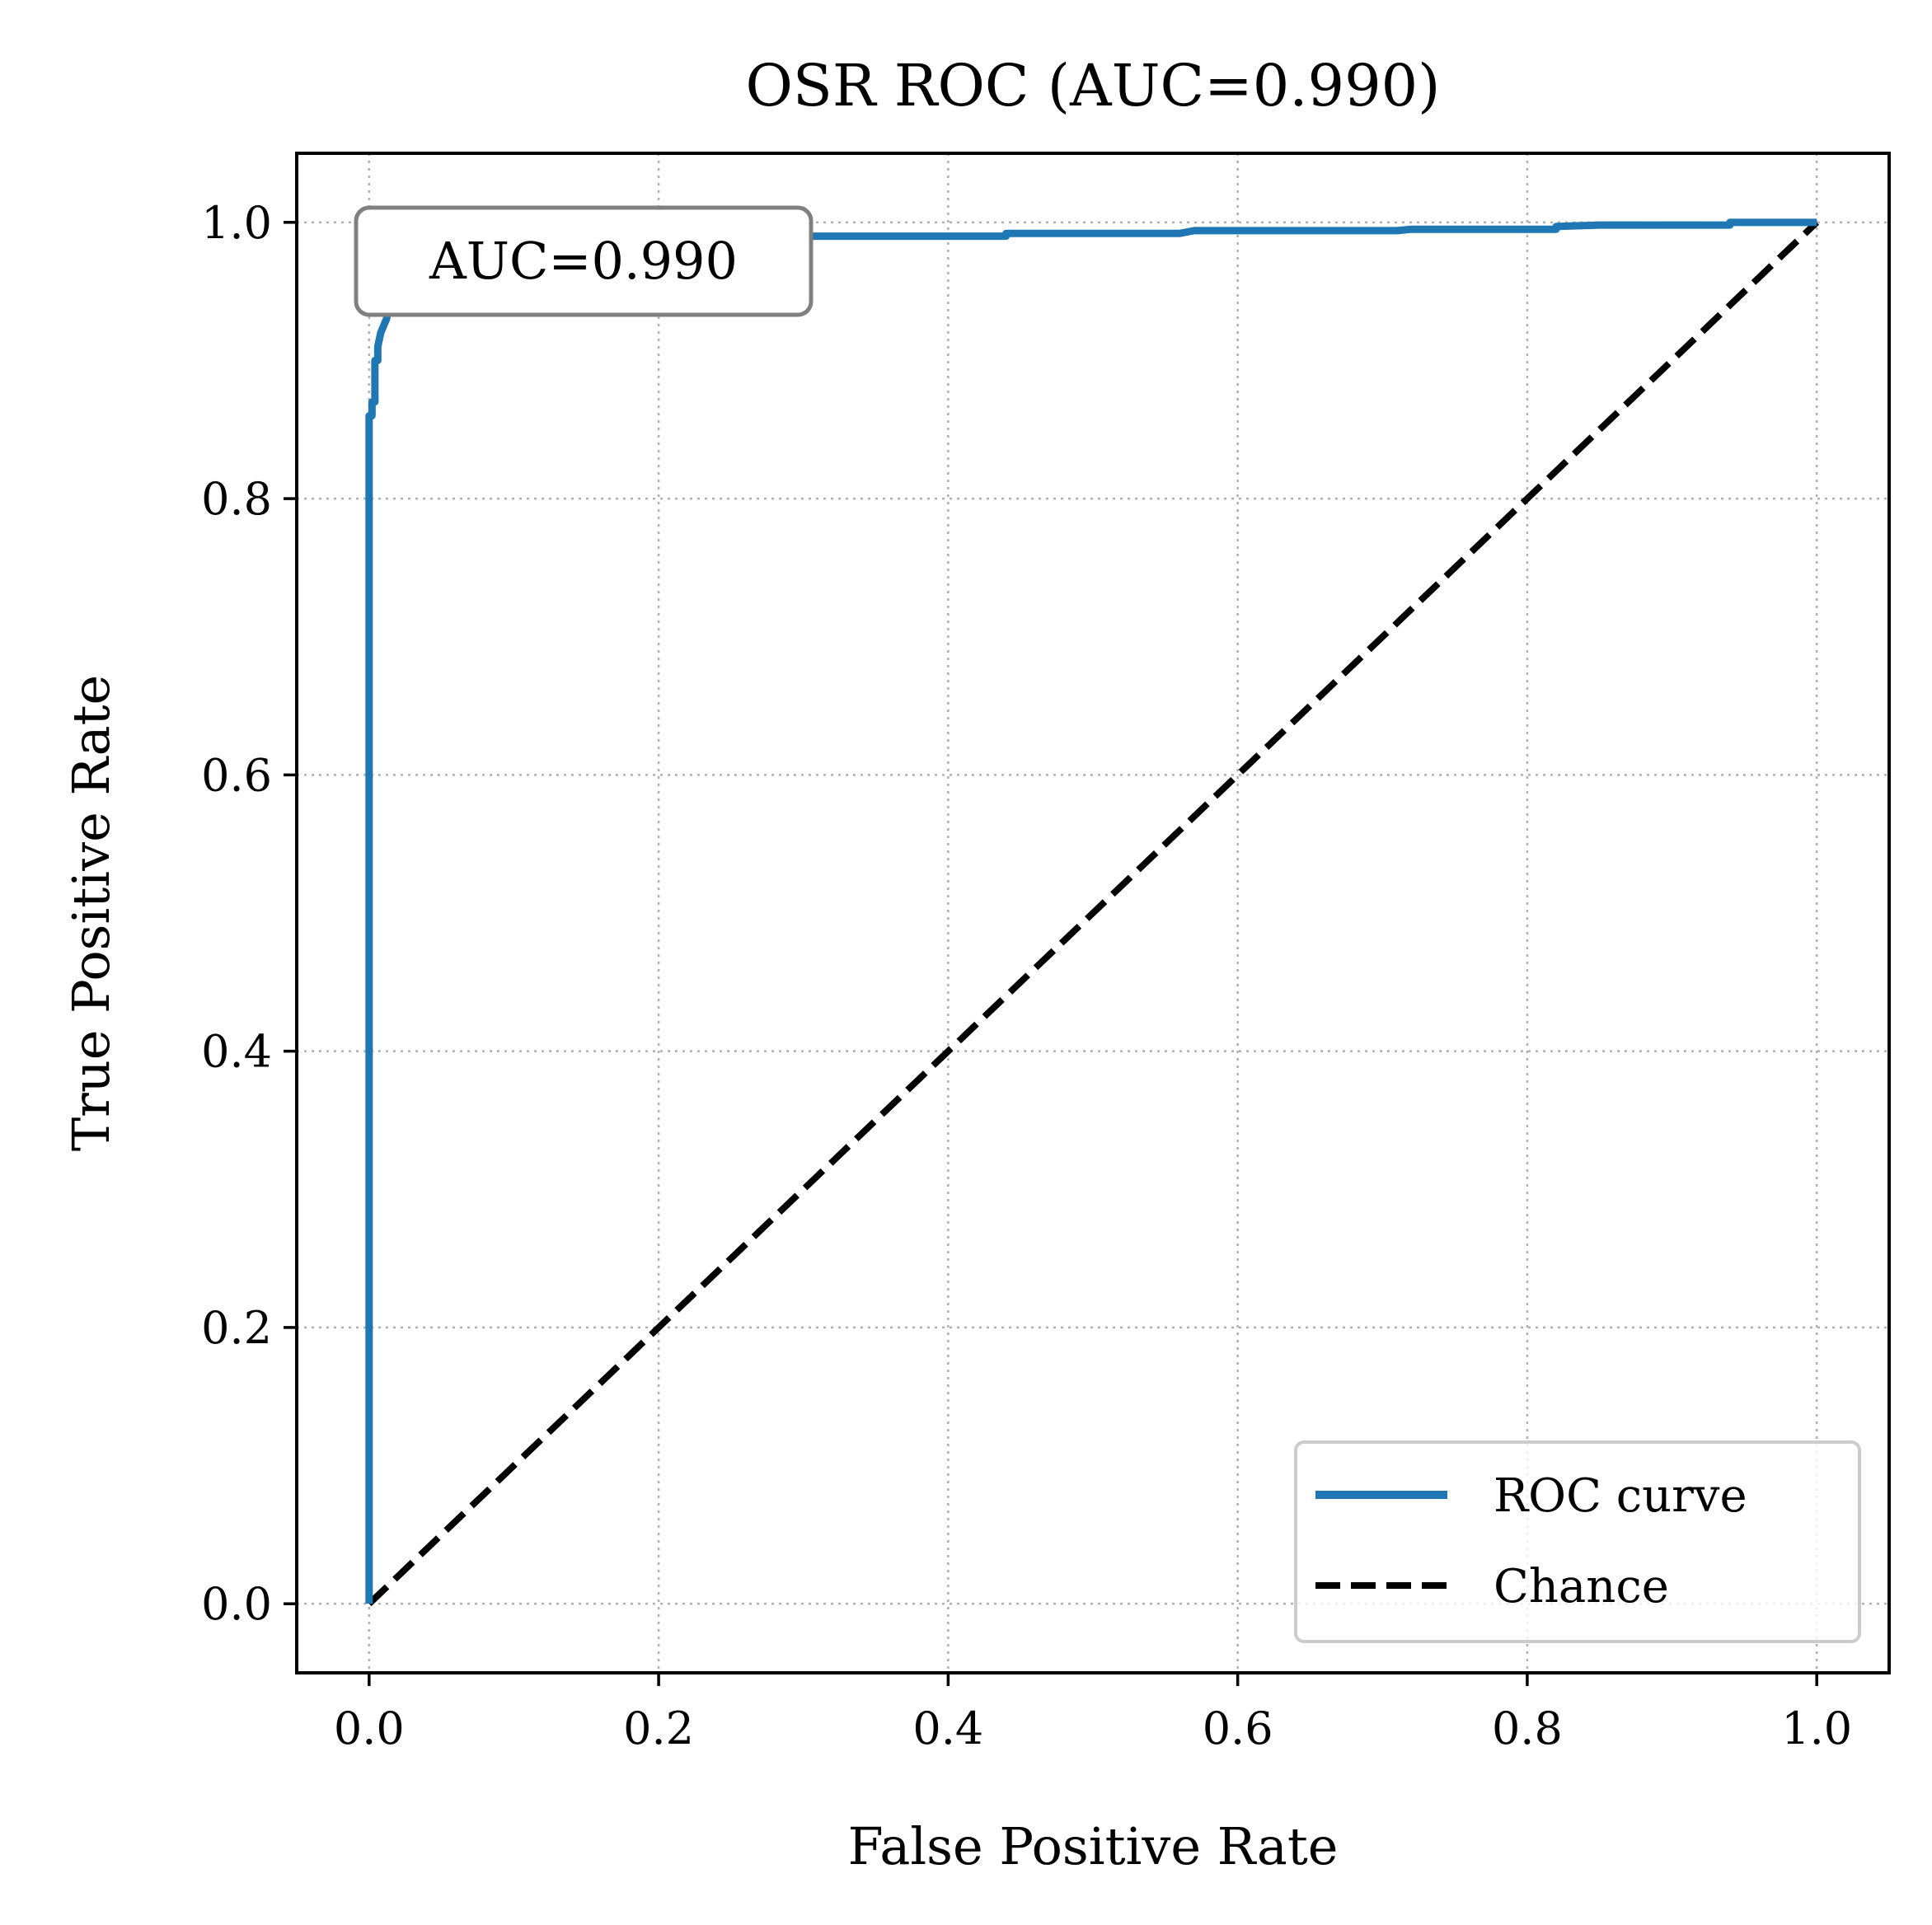 The width and height of the screenshot is (1932, 1925). What do you see at coordinates (237, 1328) in the screenshot?
I see `y-tick-label: 0.2` at bounding box center [237, 1328].